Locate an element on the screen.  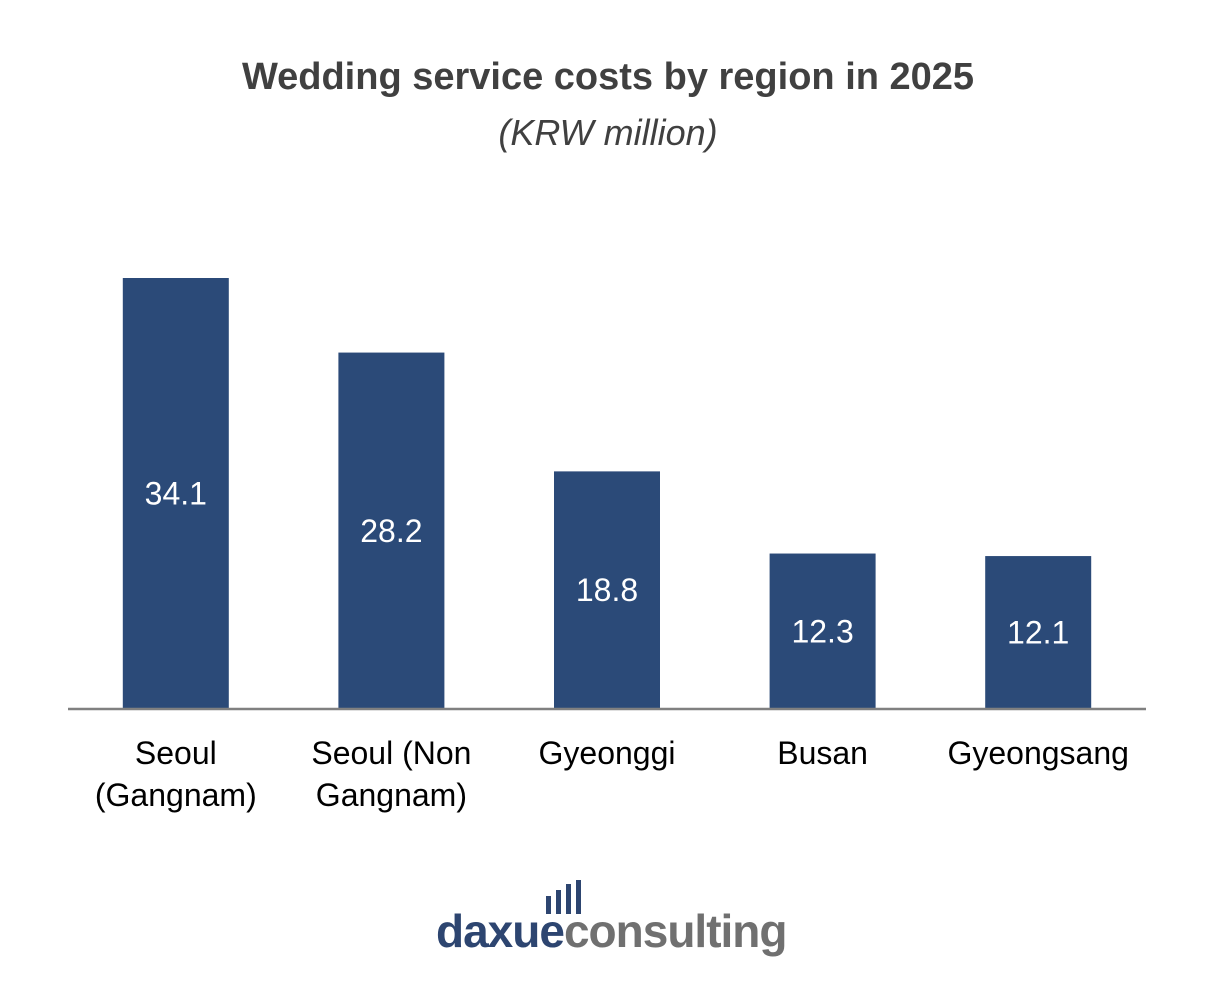
chart-title: Wedding service costs by region in 2025 is located at coordinates (608, 77).